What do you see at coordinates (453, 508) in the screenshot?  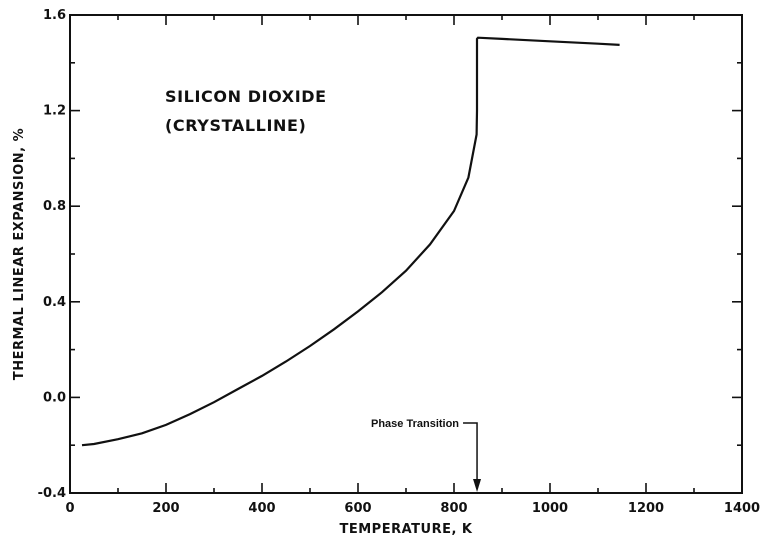 I see `x-tick-label: 800` at bounding box center [453, 508].